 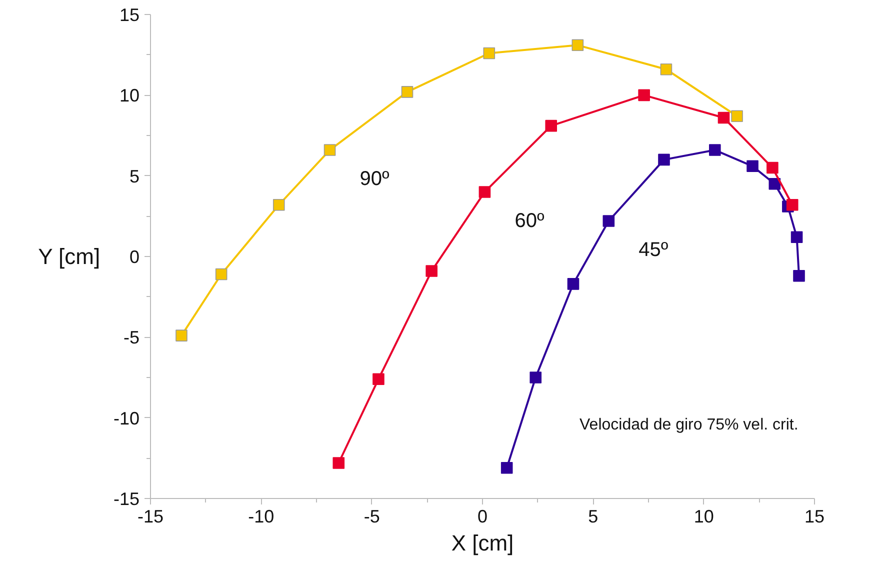 What do you see at coordinates (689, 425) in the screenshot?
I see `annotation: Velocidad de giro 75% vel. crit.` at bounding box center [689, 425].